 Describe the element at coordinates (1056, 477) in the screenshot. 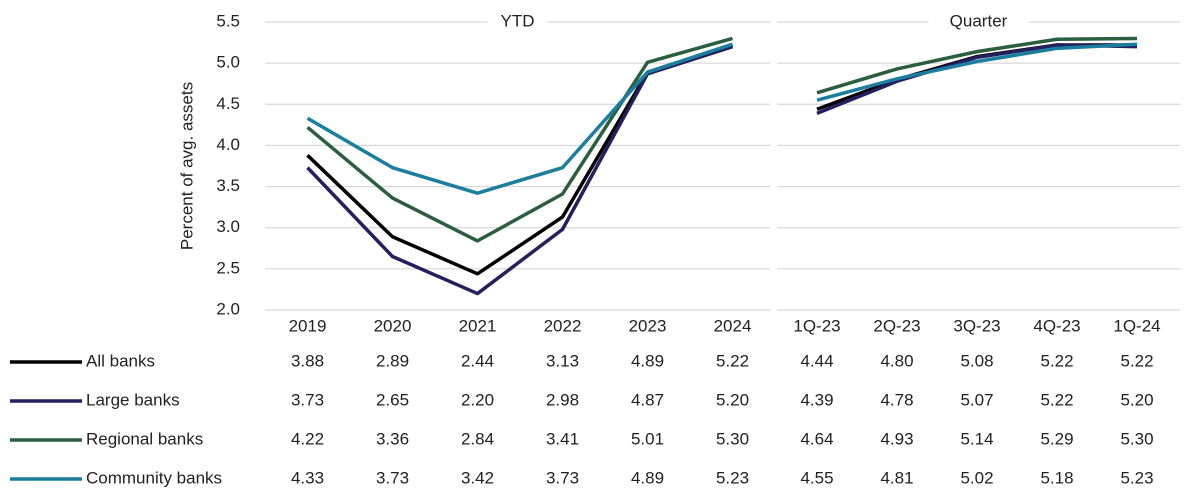

I see `table-value: 5.18` at that location.